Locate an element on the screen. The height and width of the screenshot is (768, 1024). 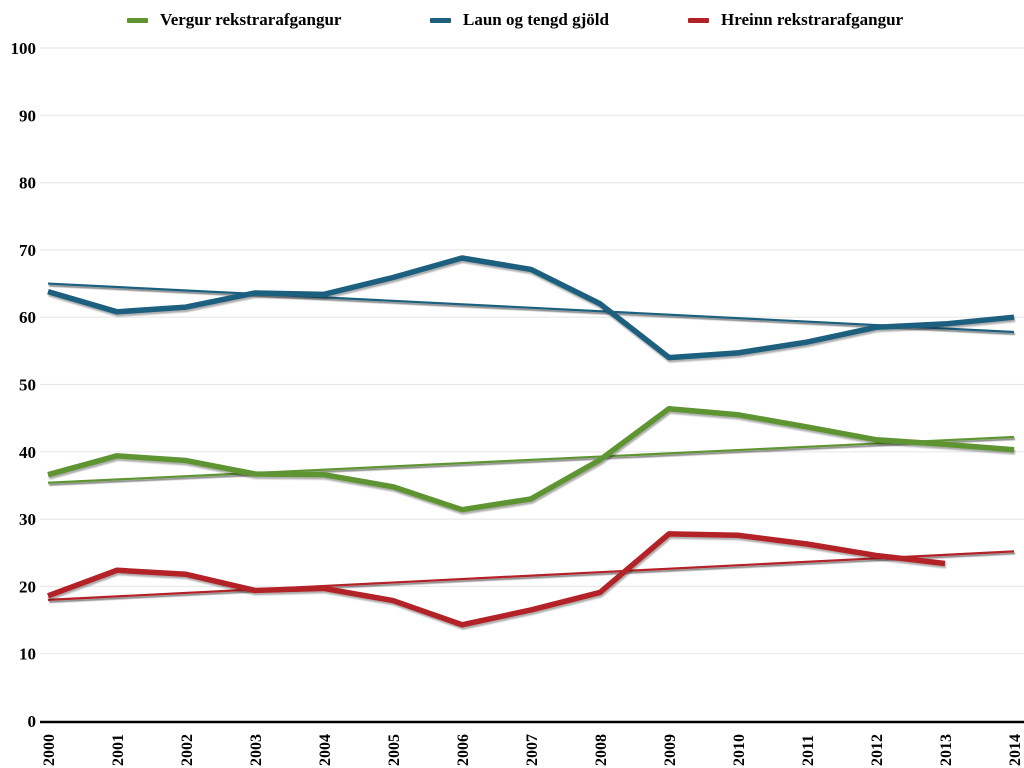
y-axis-tick-label: 20 is located at coordinates (27, 586).